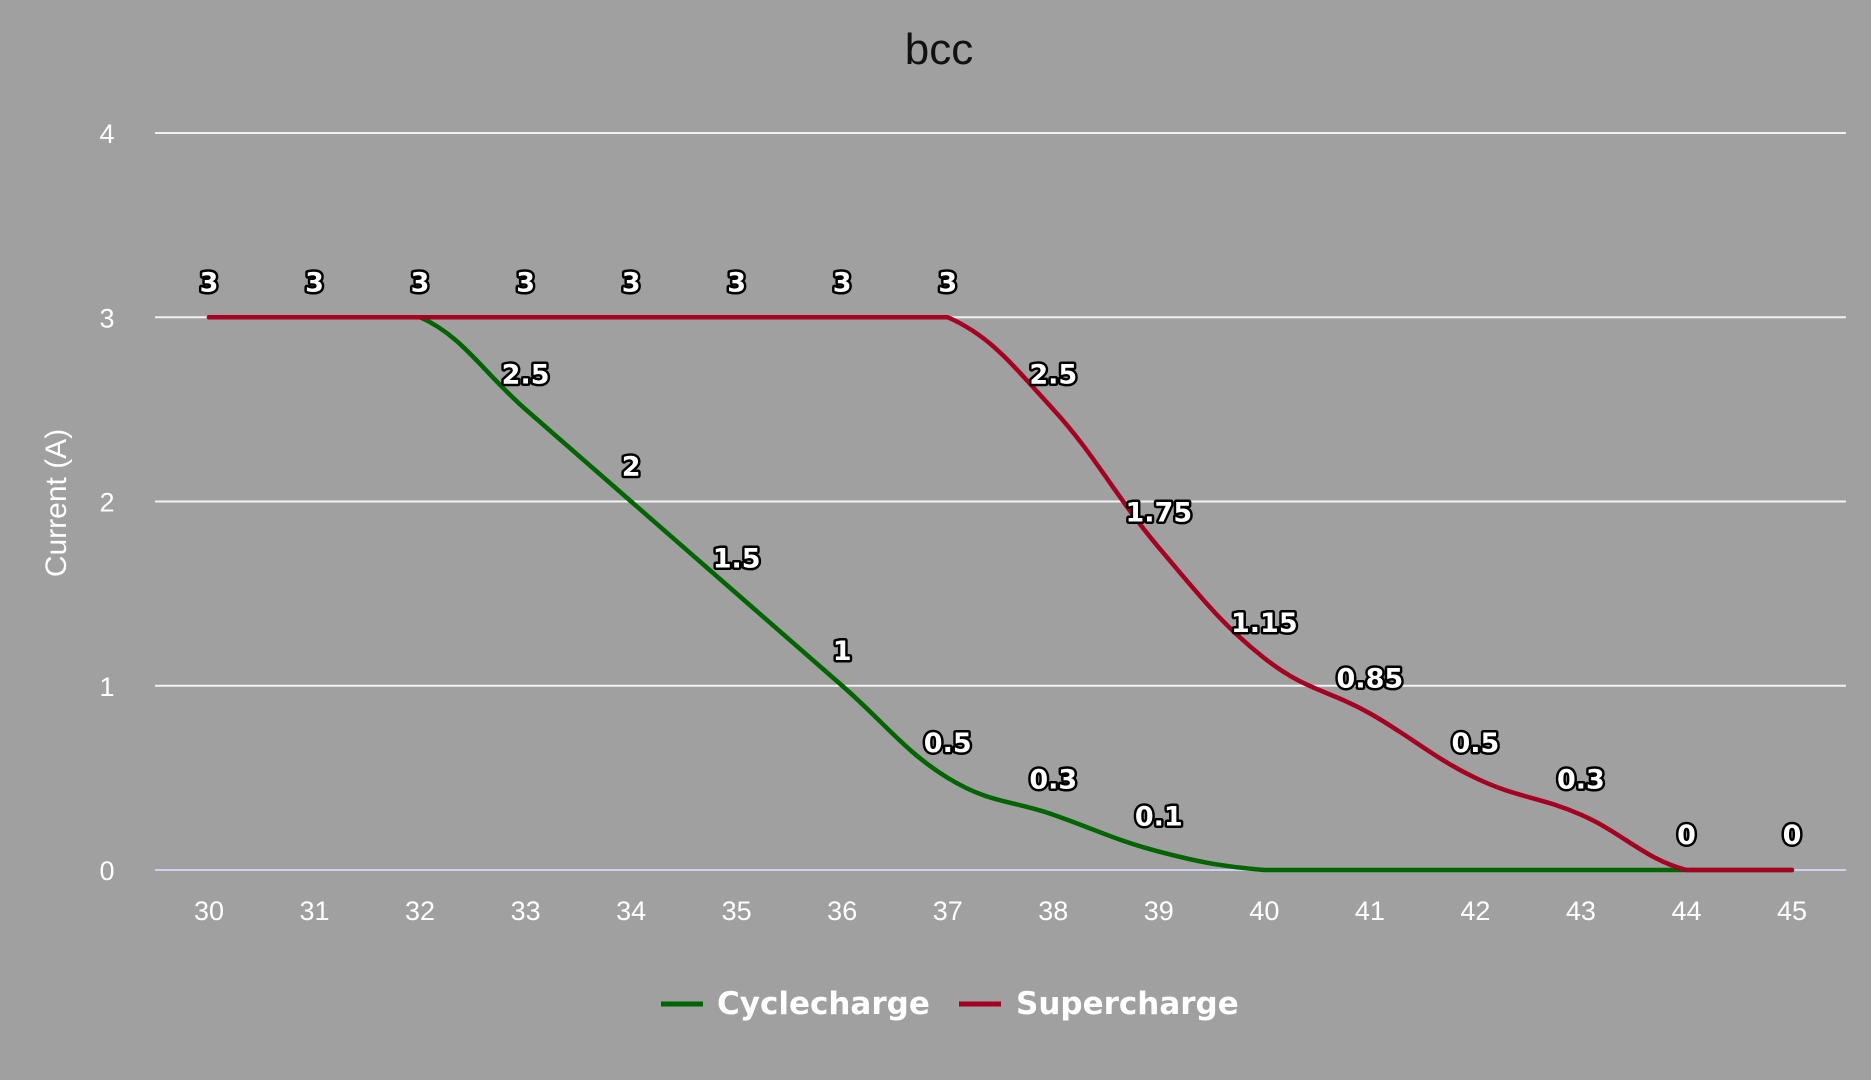 The height and width of the screenshot is (1080, 1871). Describe the element at coordinates (939, 49) in the screenshot. I see `chart-title: bcc` at that location.